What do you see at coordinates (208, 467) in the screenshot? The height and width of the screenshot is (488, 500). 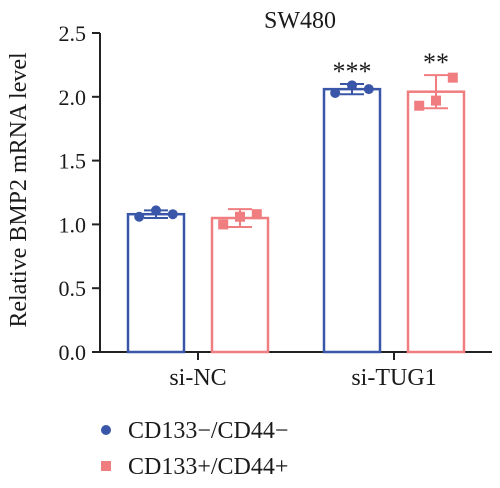 I see `legend-label: CD133+/CD44+` at bounding box center [208, 467].